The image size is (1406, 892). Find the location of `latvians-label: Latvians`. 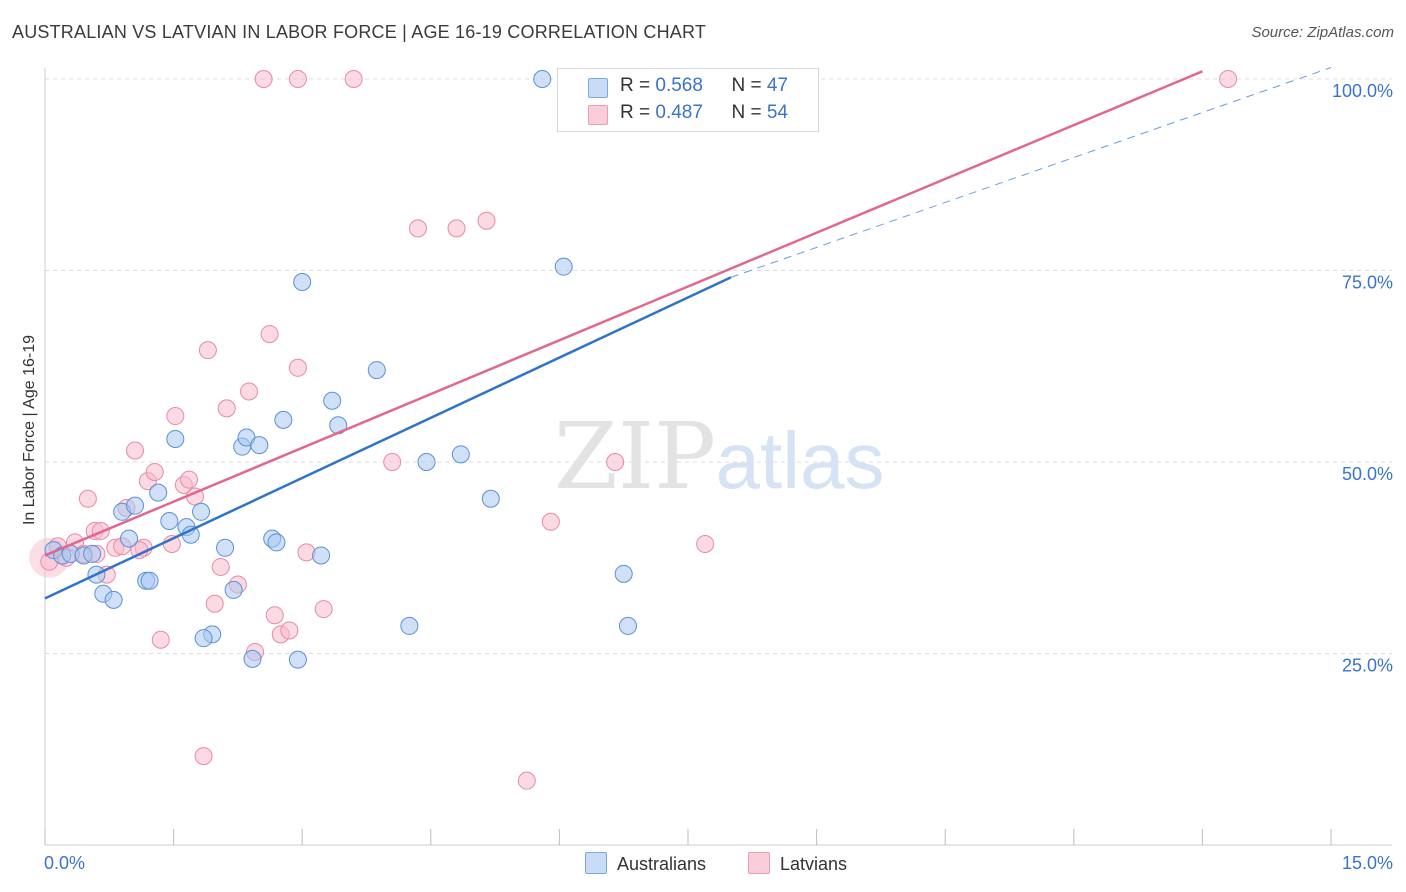

latvians-label: Latvians is located at coordinates (814, 864).